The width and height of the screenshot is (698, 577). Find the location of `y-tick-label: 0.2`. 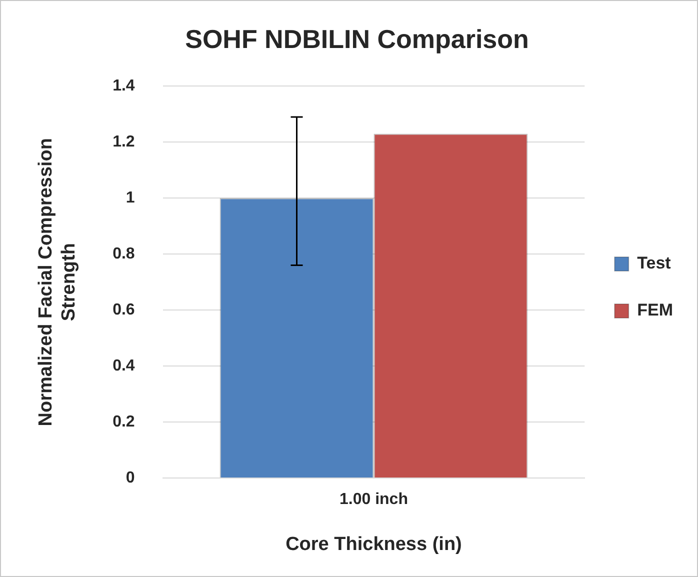

y-tick-label: 0.2 is located at coordinates (123, 421).